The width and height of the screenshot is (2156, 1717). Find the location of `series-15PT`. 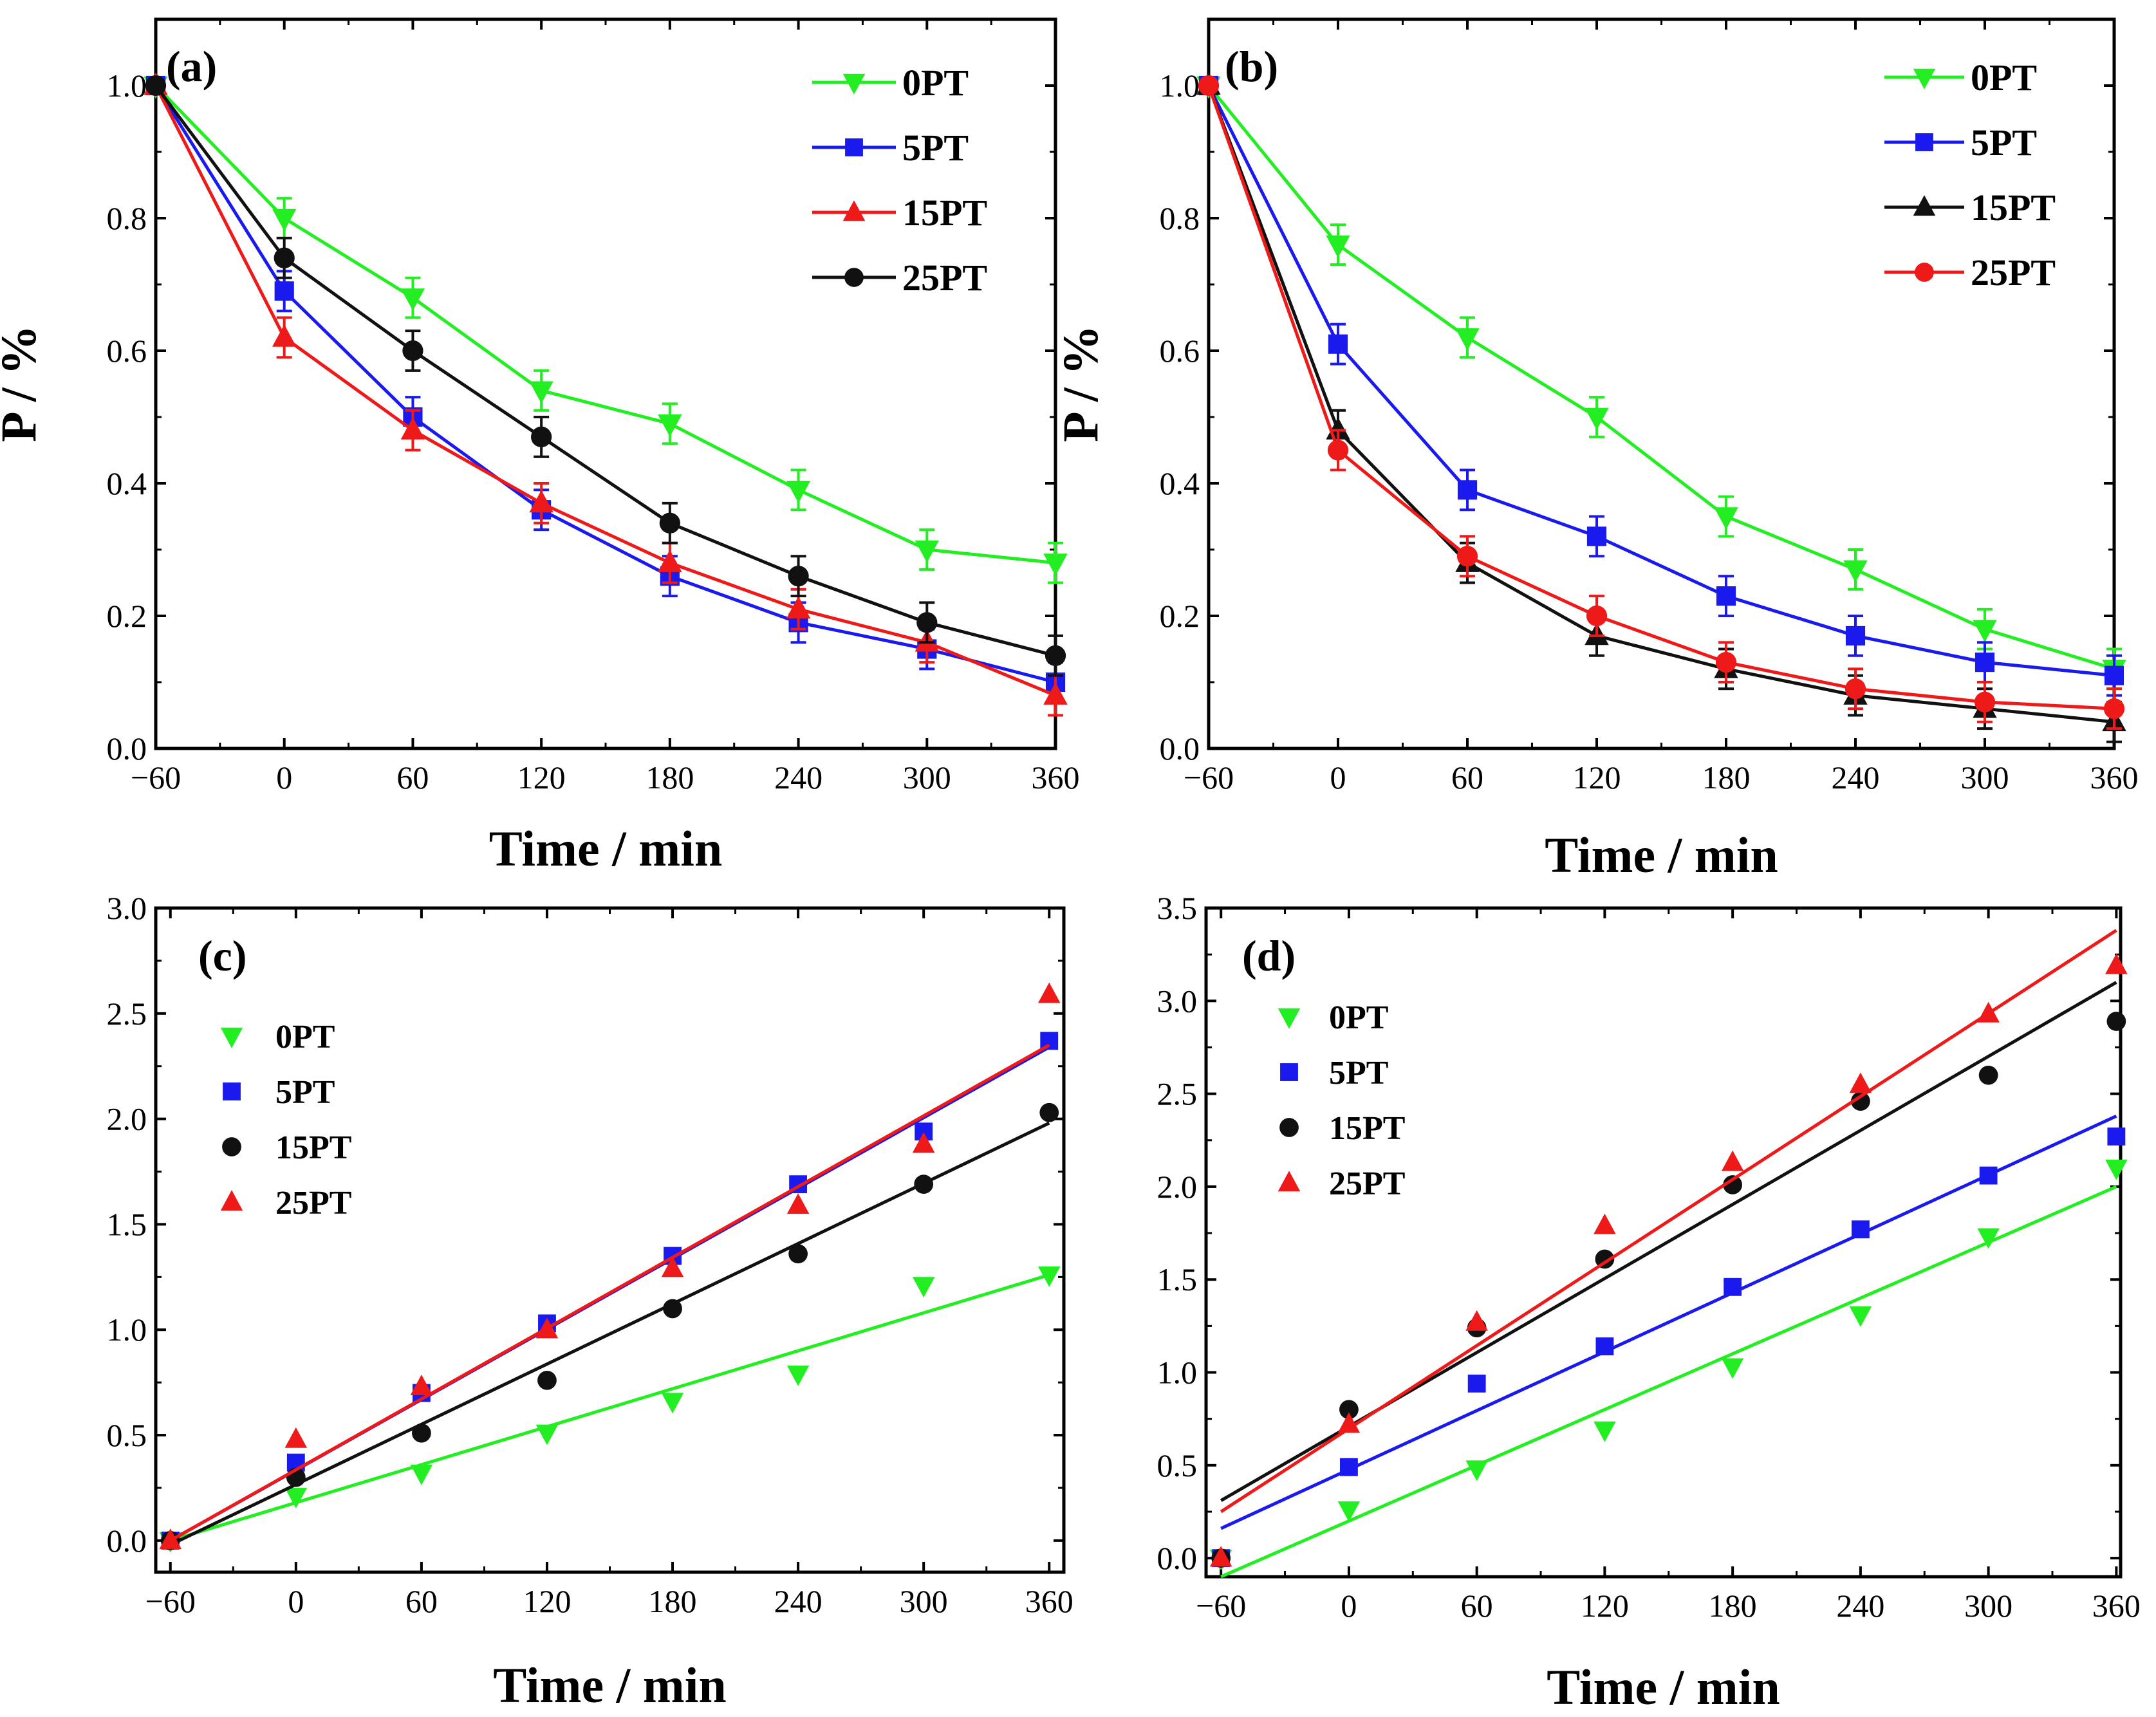

series-15PT is located at coordinates (609, 1326).